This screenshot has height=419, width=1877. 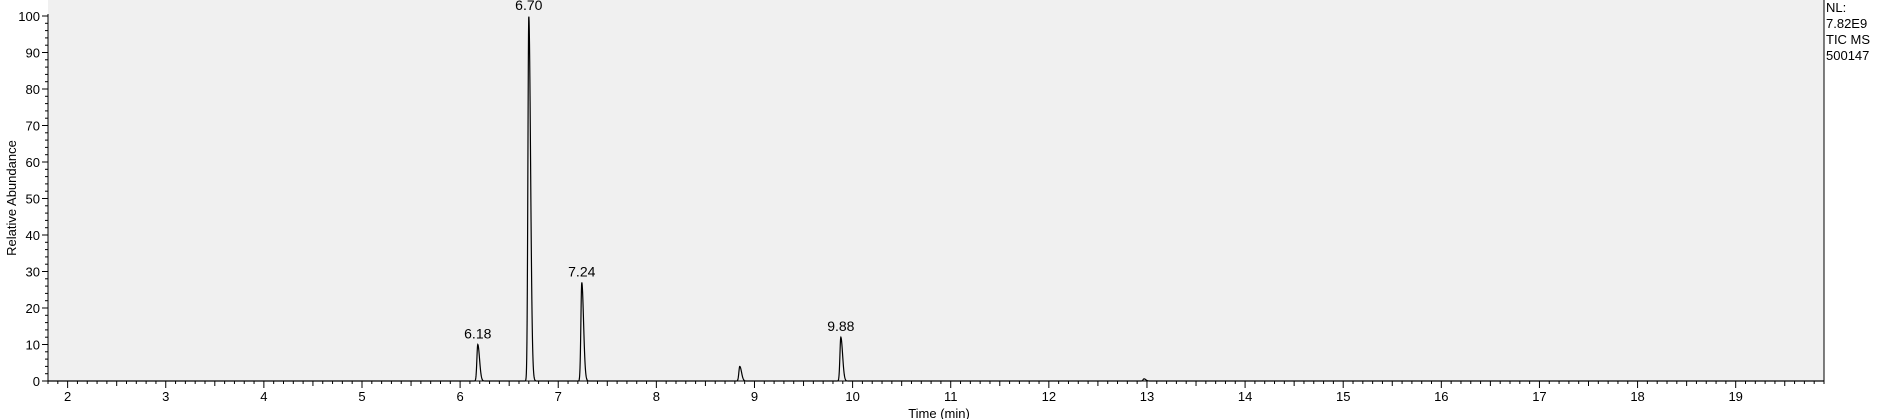 I want to click on x-tick-label: 14, so click(x=1245, y=396).